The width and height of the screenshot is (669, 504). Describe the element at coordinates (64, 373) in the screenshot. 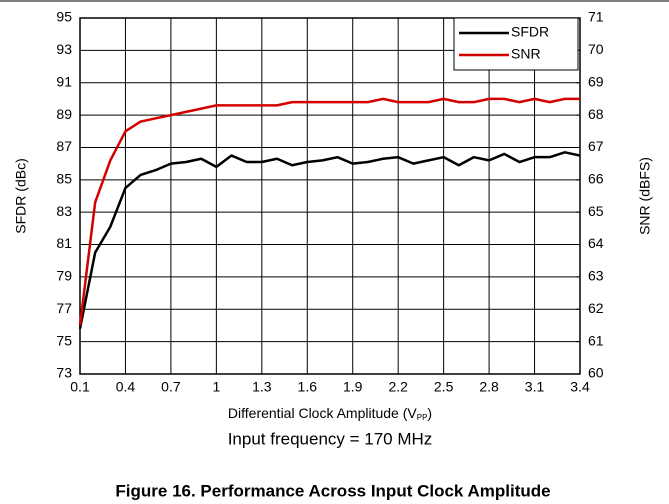

I see `y-tick-label: 73` at that location.